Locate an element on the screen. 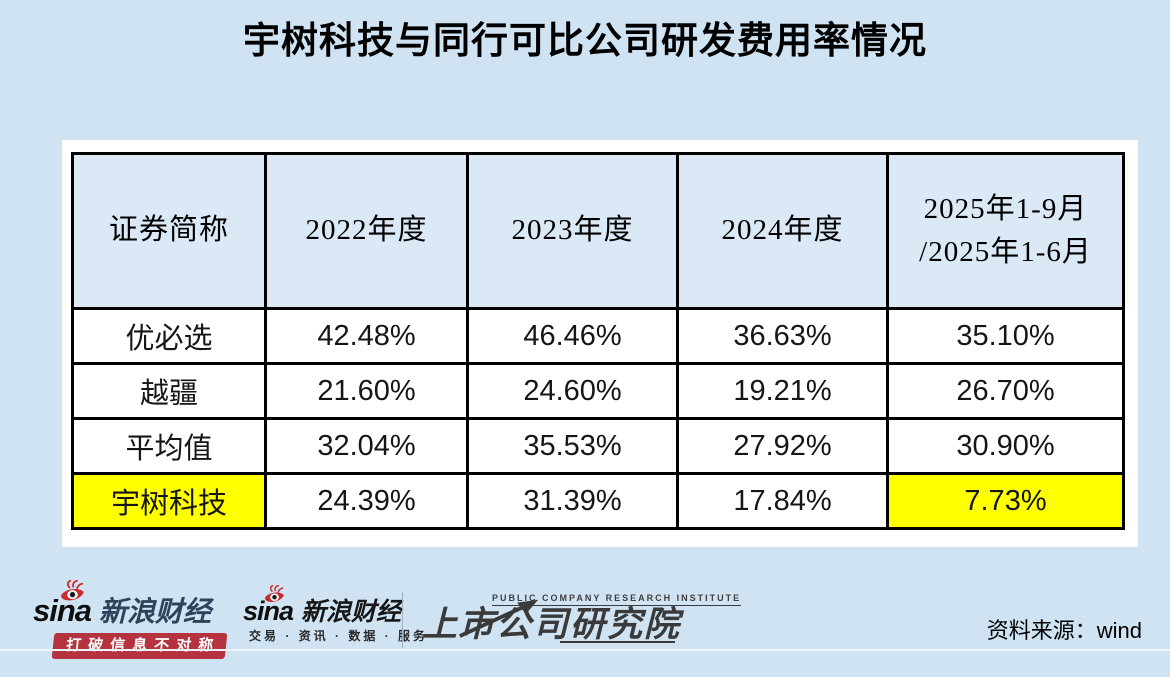 The image size is (1170, 677). value-cell: 46.46% is located at coordinates (572, 336).